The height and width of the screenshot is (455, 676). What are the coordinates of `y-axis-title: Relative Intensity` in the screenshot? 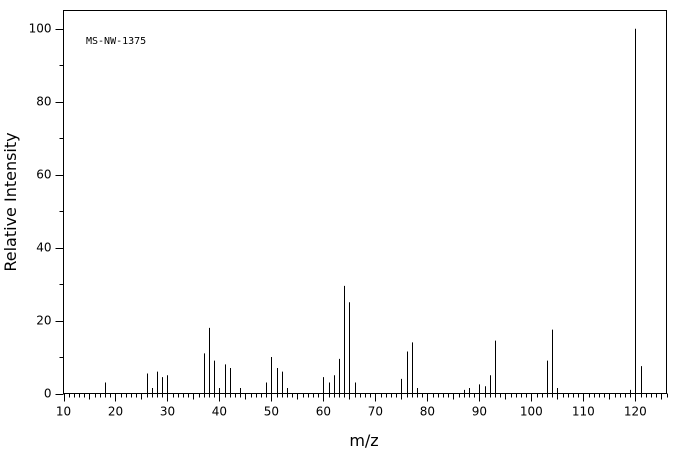 It's located at (10, 201).